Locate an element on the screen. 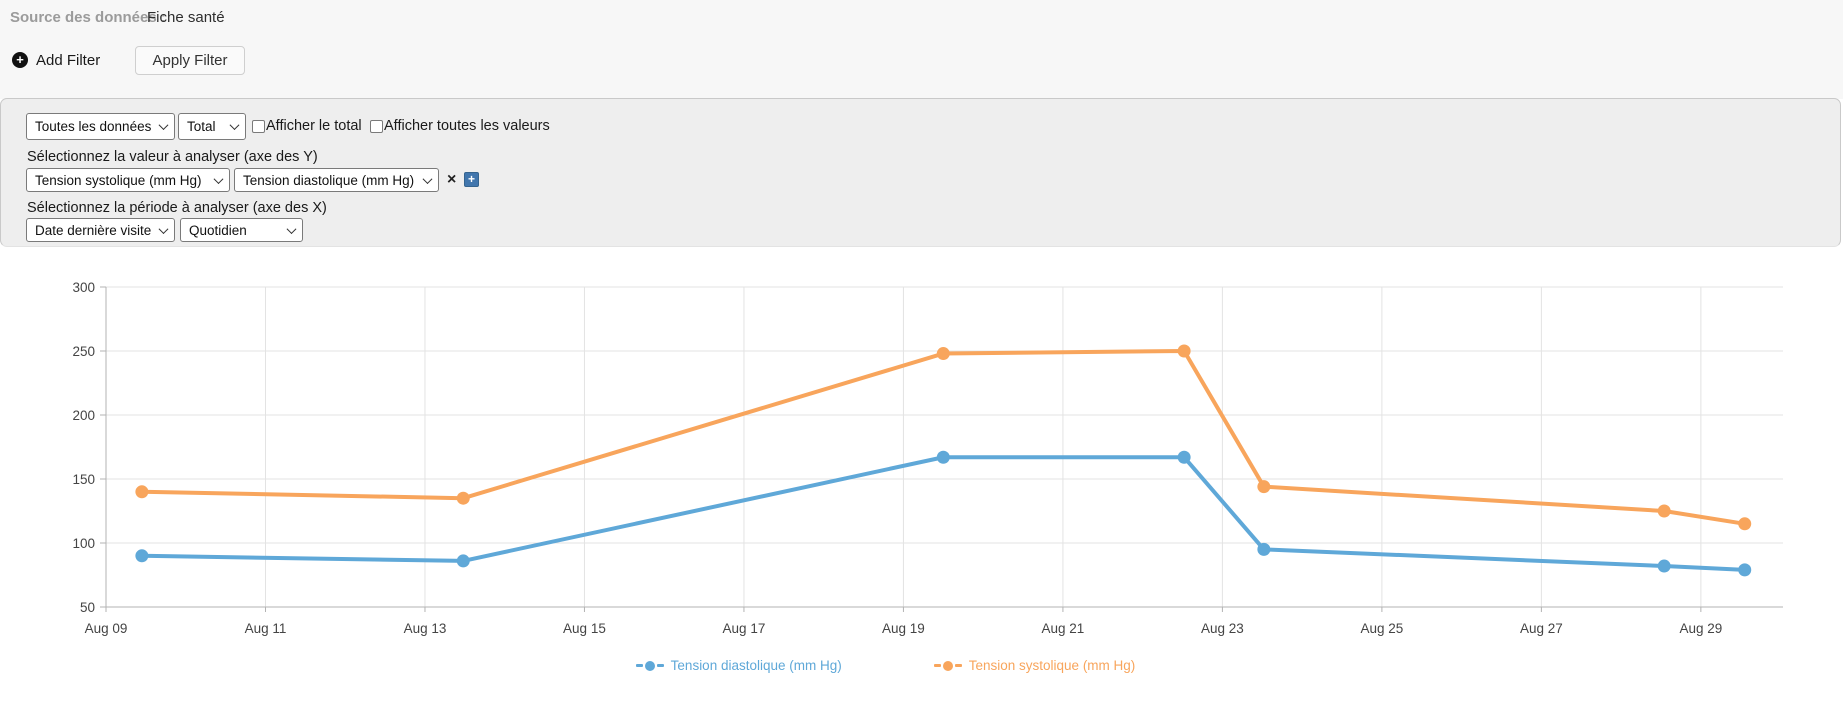  show-total-checkbox-label: Afficher le total is located at coordinates (314, 126).